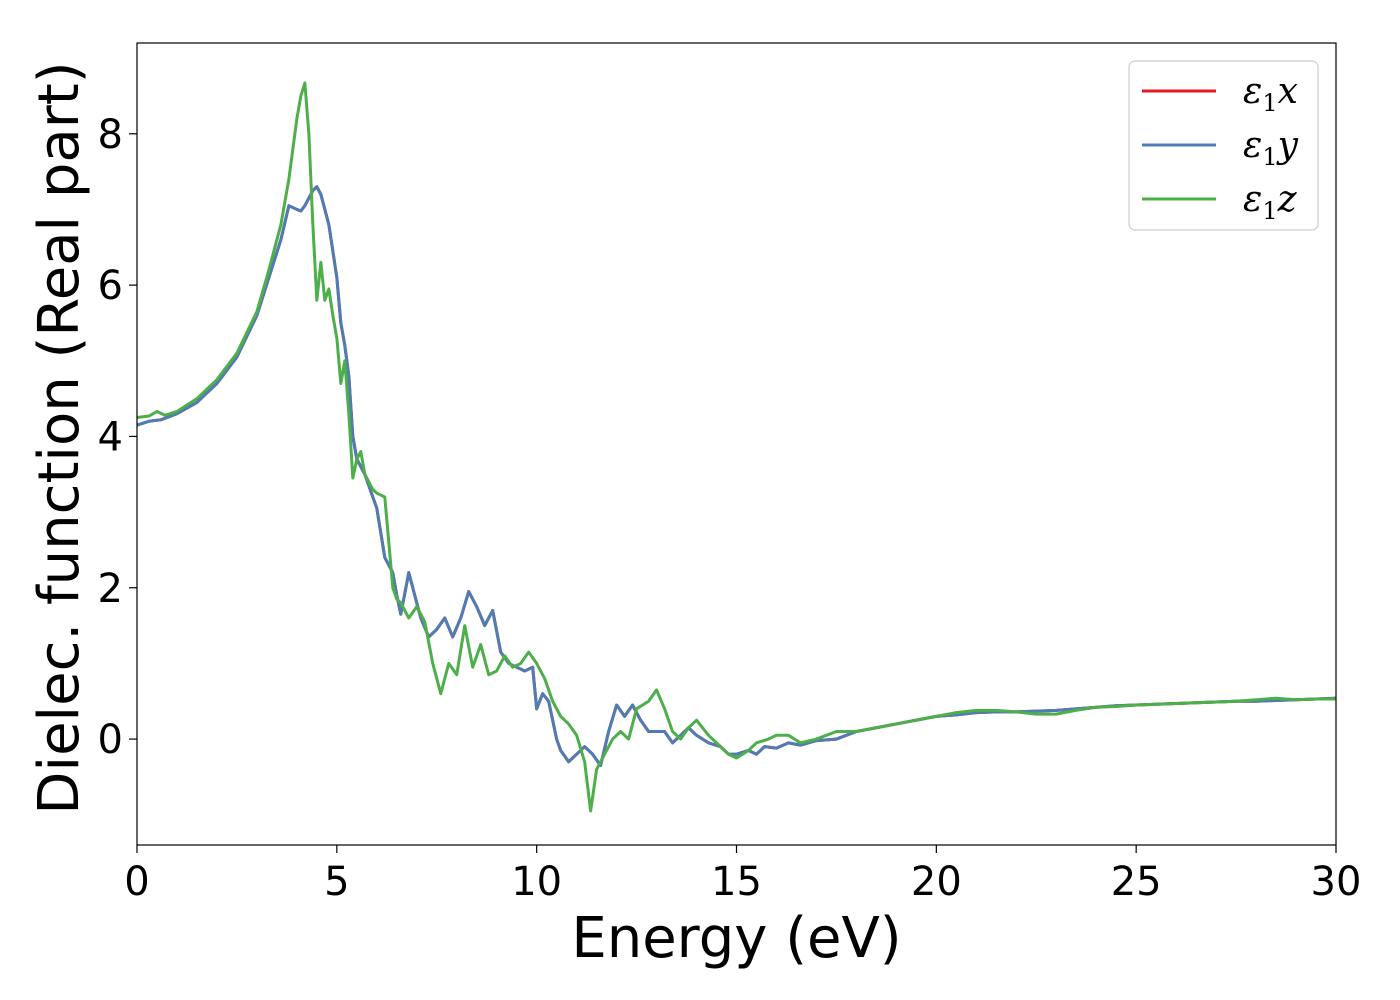 This screenshot has height=1000, width=1400. I want to click on legend-label: ε1y, so click(1271, 148).